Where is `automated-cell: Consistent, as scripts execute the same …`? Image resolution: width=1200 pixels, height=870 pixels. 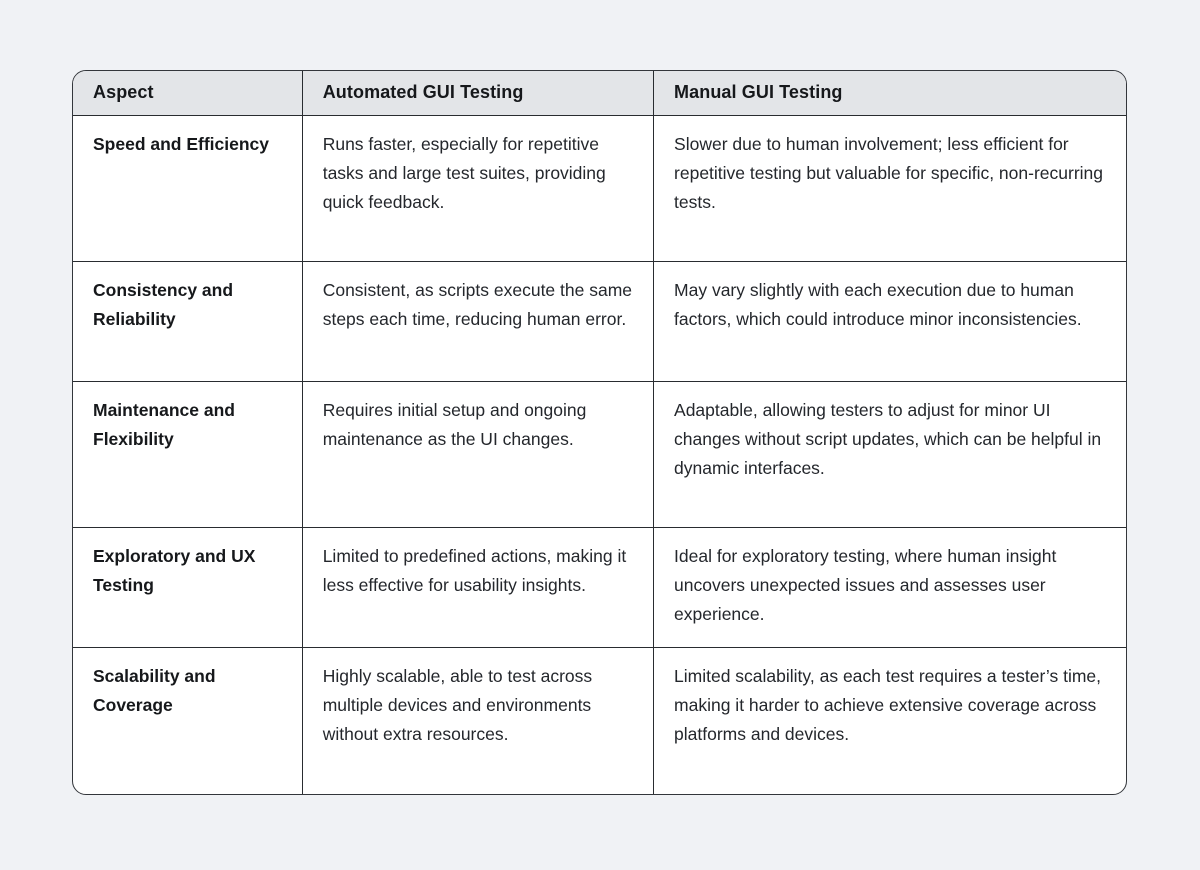 automated-cell: Consistent, as scripts execute the same … is located at coordinates (477, 321).